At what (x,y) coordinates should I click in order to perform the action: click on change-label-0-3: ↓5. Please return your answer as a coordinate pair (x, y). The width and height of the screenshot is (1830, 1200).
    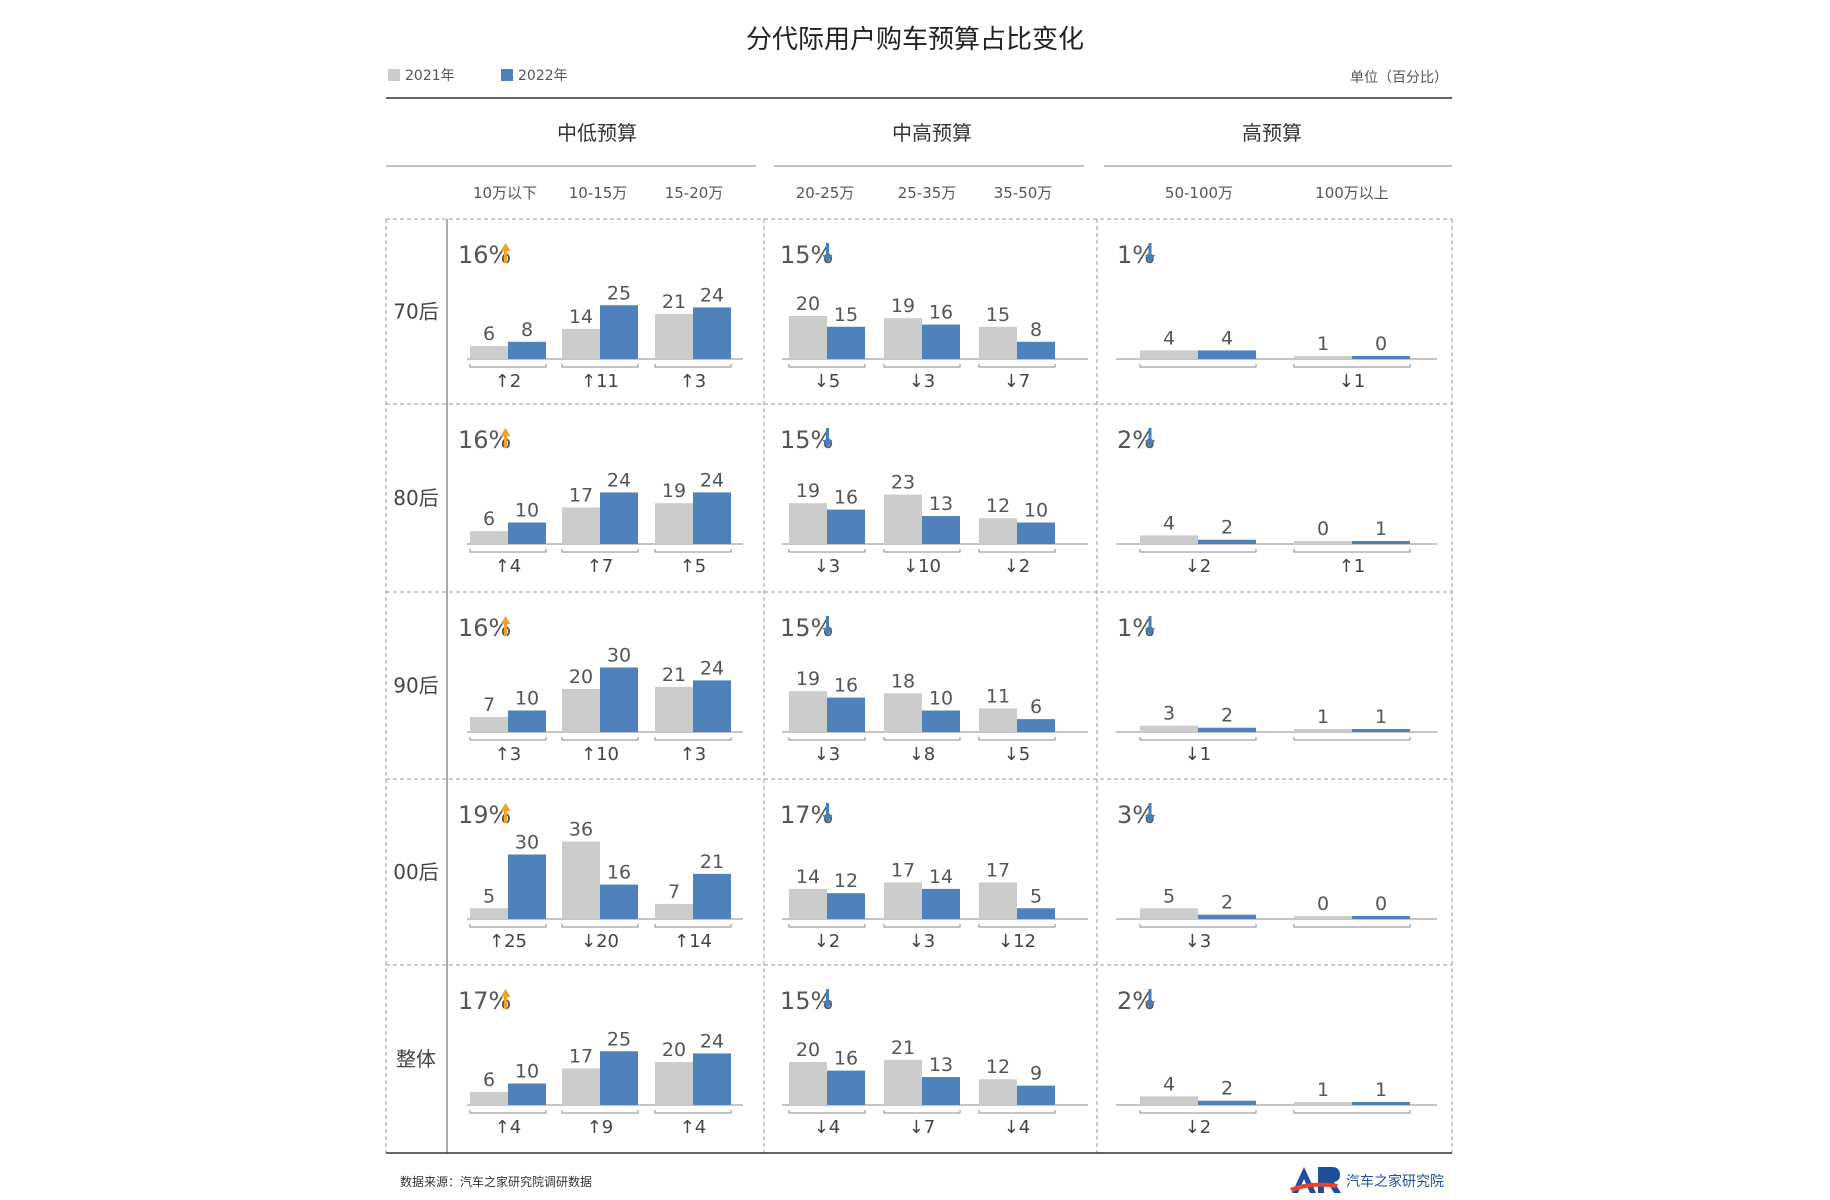
    Looking at the image, I should click on (827, 381).